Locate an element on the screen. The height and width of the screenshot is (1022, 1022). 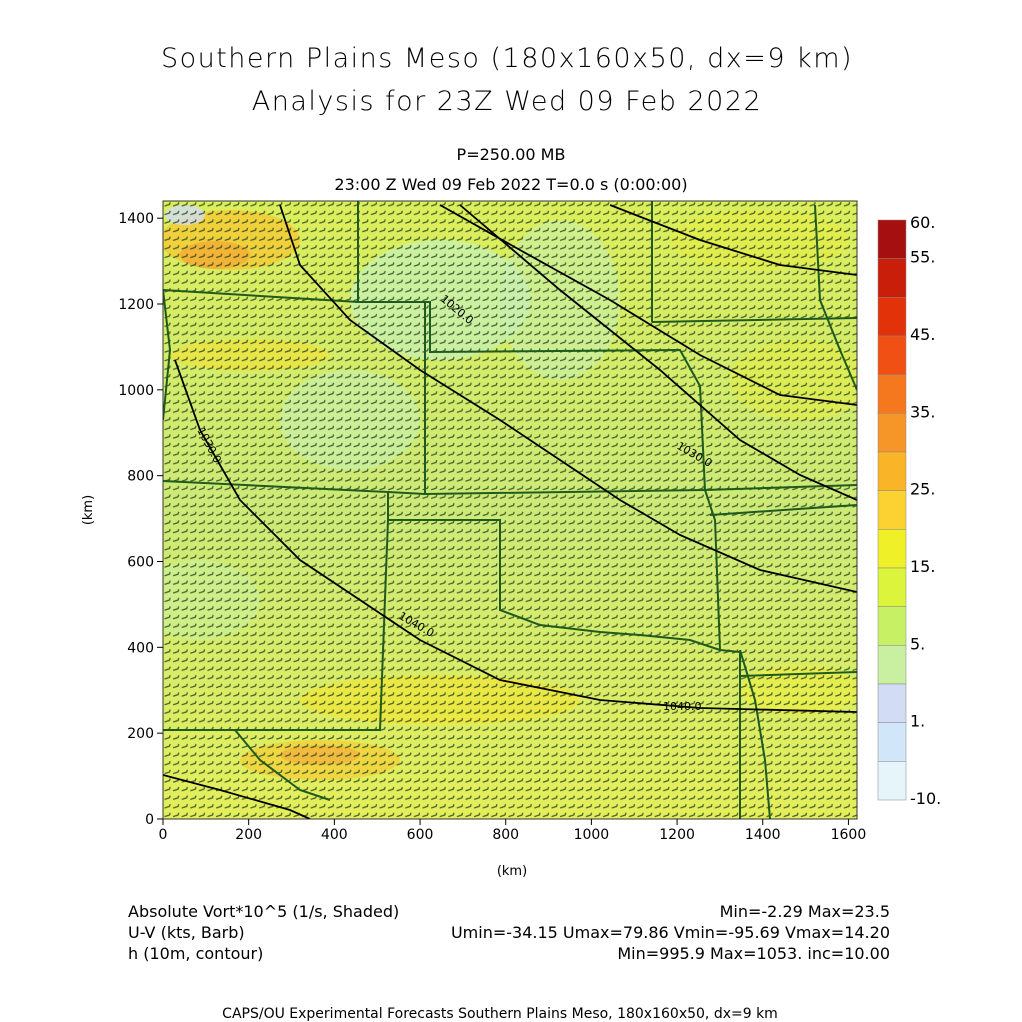
y-tick-label: 0 is located at coordinates (149, 820).